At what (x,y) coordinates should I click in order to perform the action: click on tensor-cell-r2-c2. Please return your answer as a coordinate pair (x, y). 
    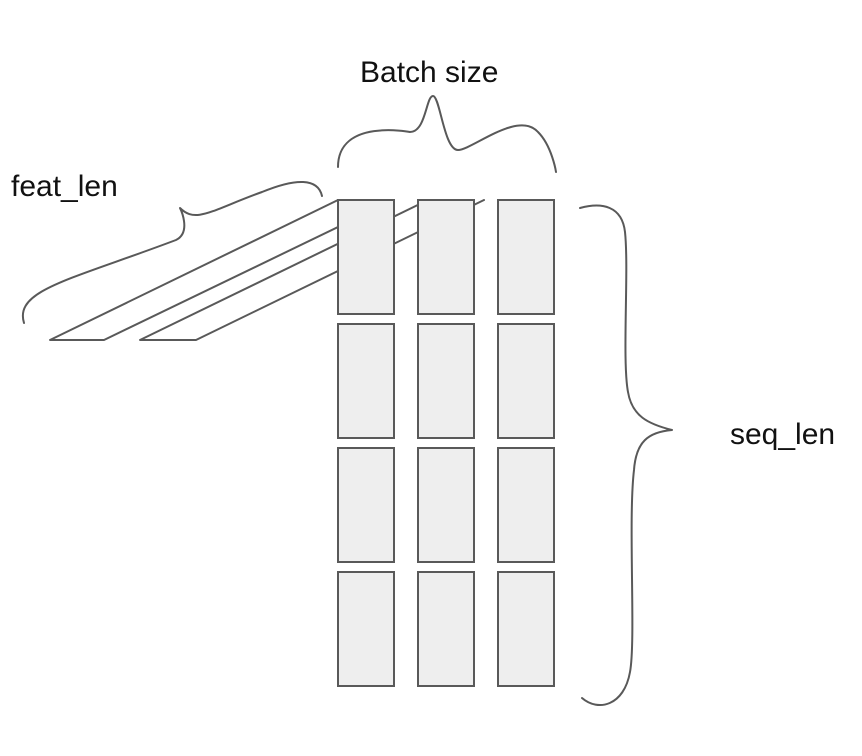
    Looking at the image, I should click on (446, 381).